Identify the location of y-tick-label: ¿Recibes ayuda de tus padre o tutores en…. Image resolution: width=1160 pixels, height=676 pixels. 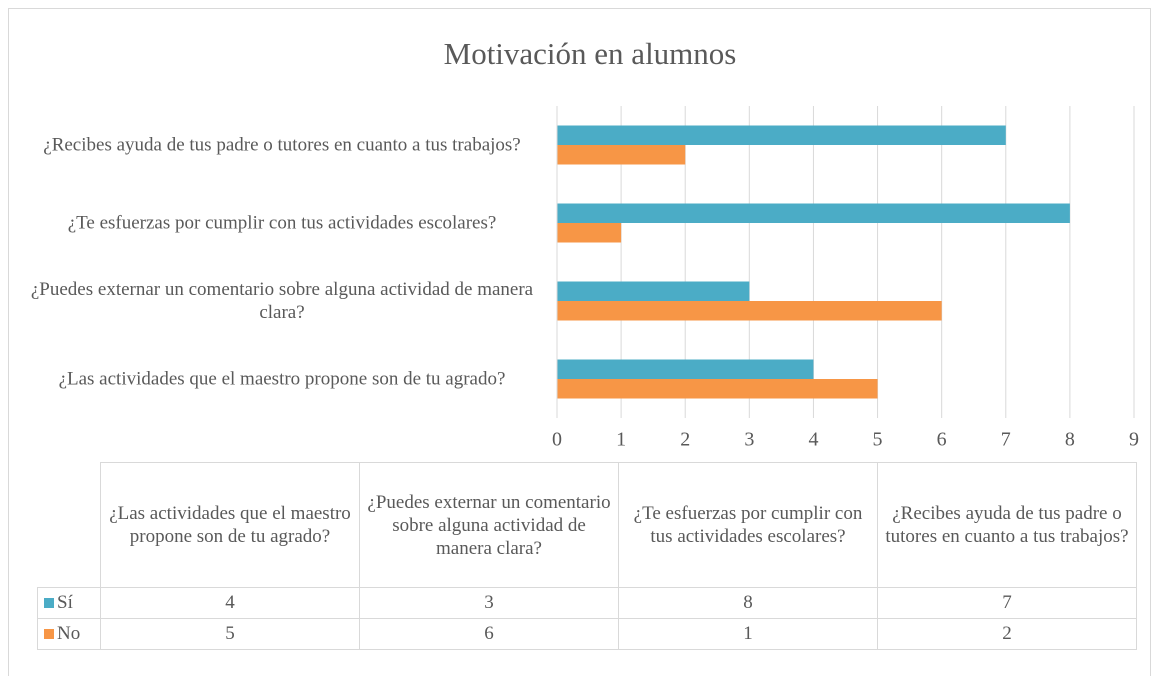
(282, 145).